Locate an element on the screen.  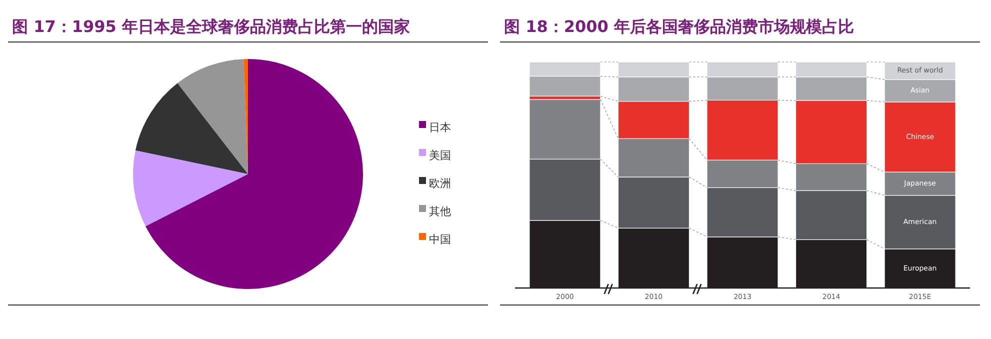
legend-label: 中国 is located at coordinates (440, 239).